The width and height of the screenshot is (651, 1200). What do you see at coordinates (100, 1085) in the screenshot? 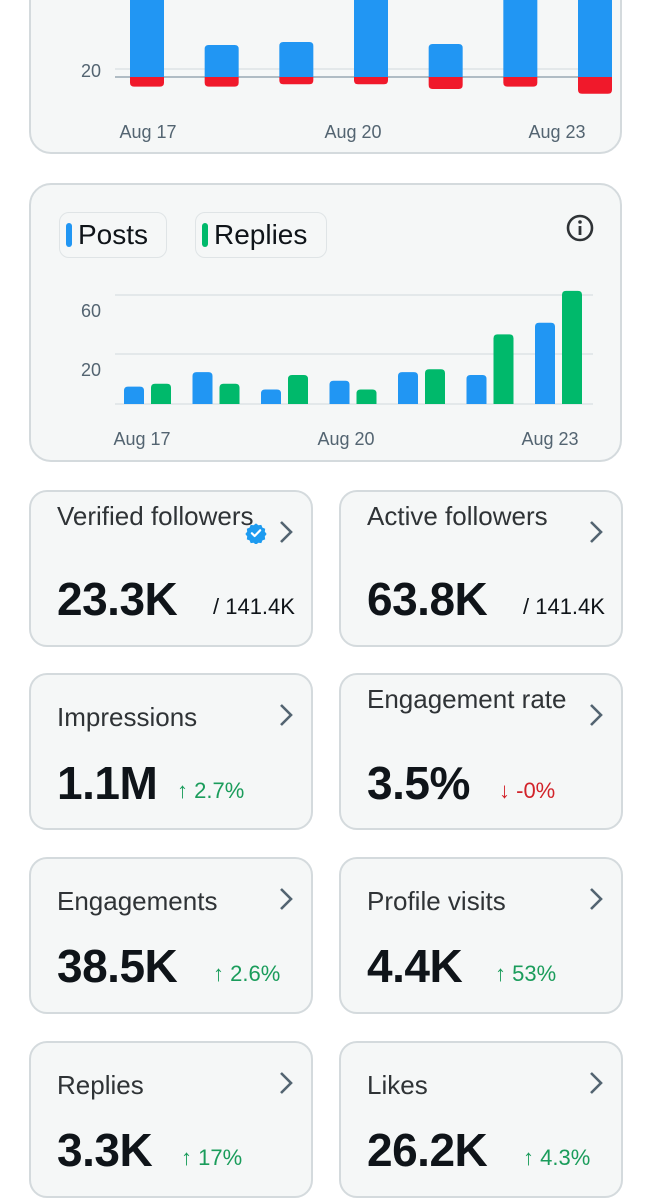
I see `replies-label: Replies` at bounding box center [100, 1085].